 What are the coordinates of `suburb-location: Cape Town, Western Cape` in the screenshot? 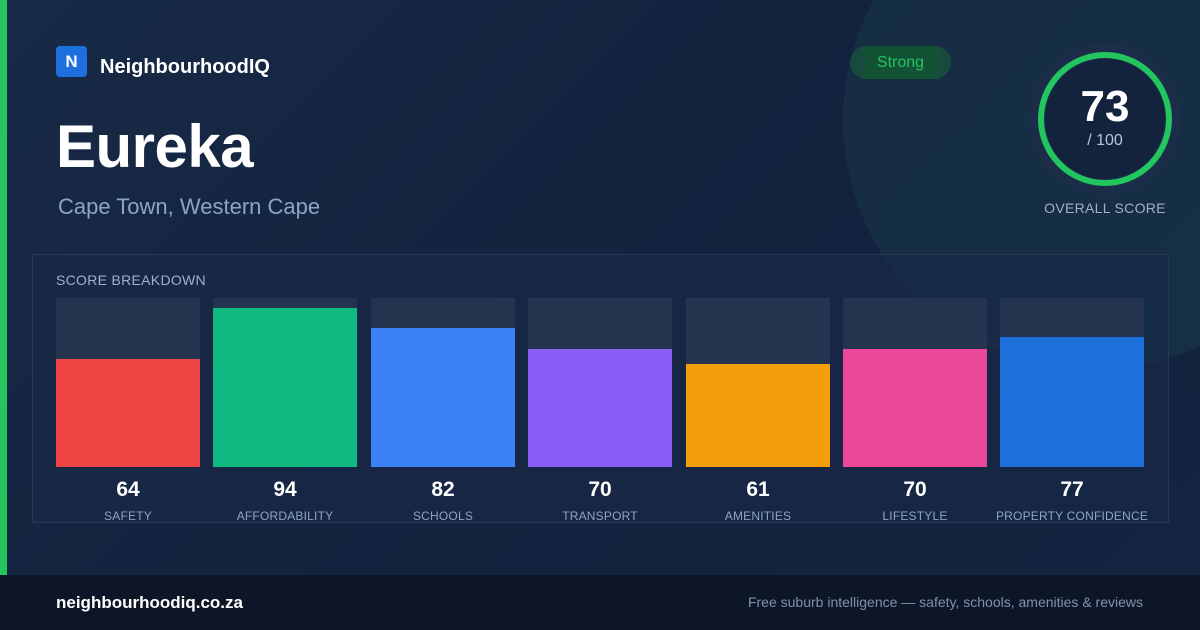 It's located at (189, 206).